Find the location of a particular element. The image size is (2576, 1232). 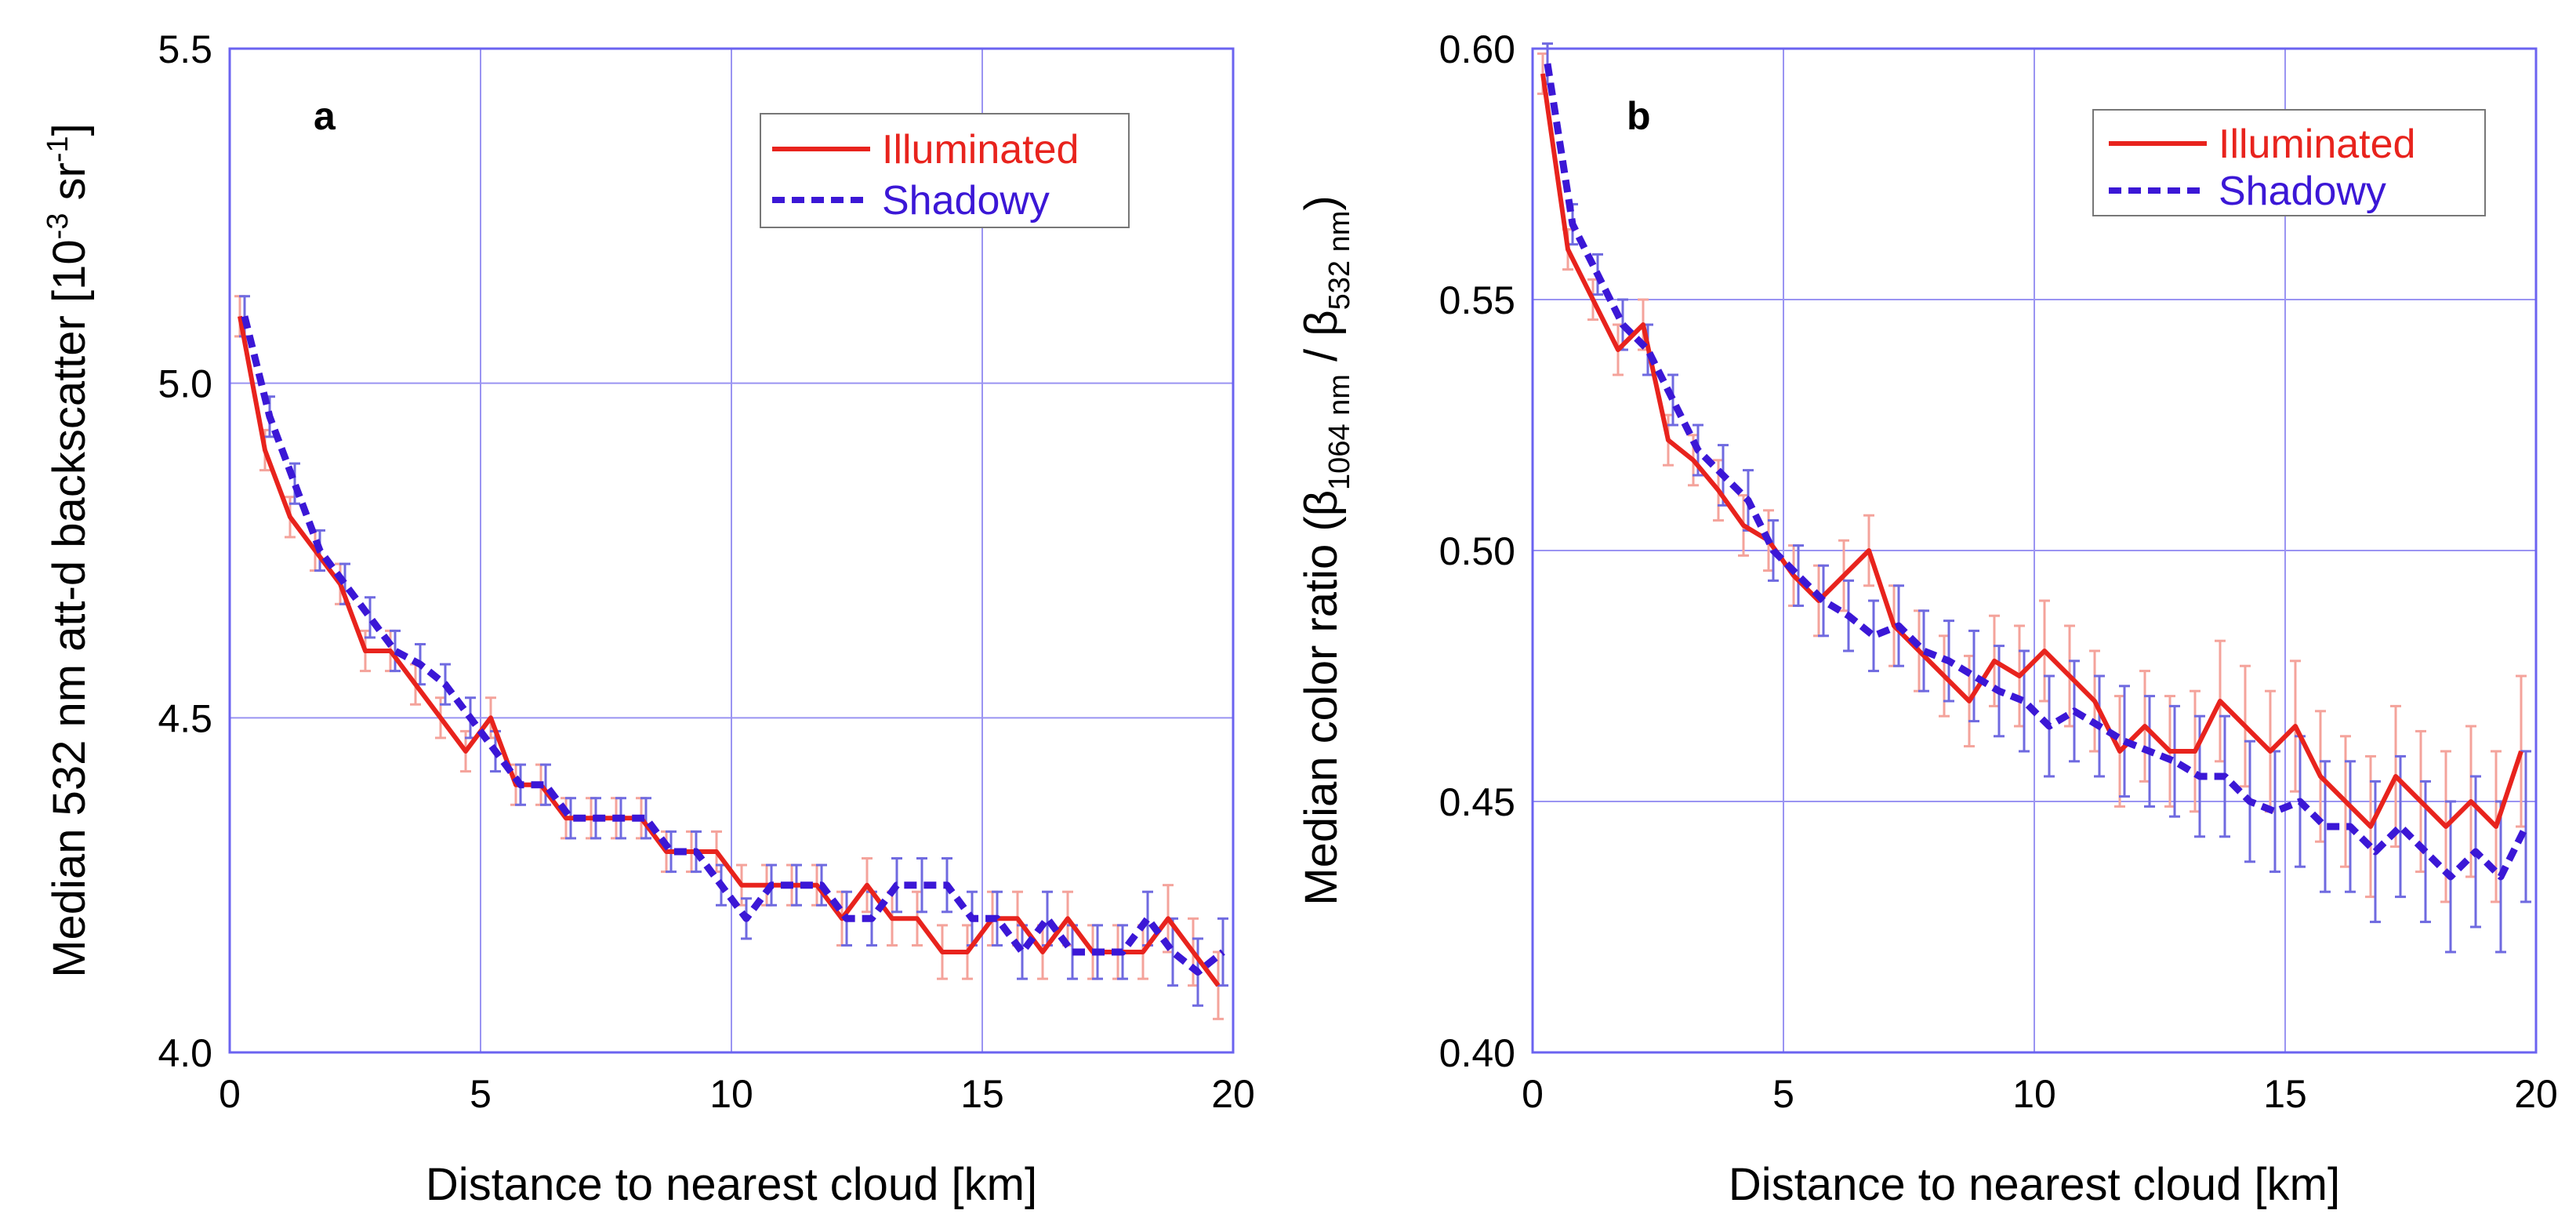

y-axis-label-a-close: ] is located at coordinates (69, 129).